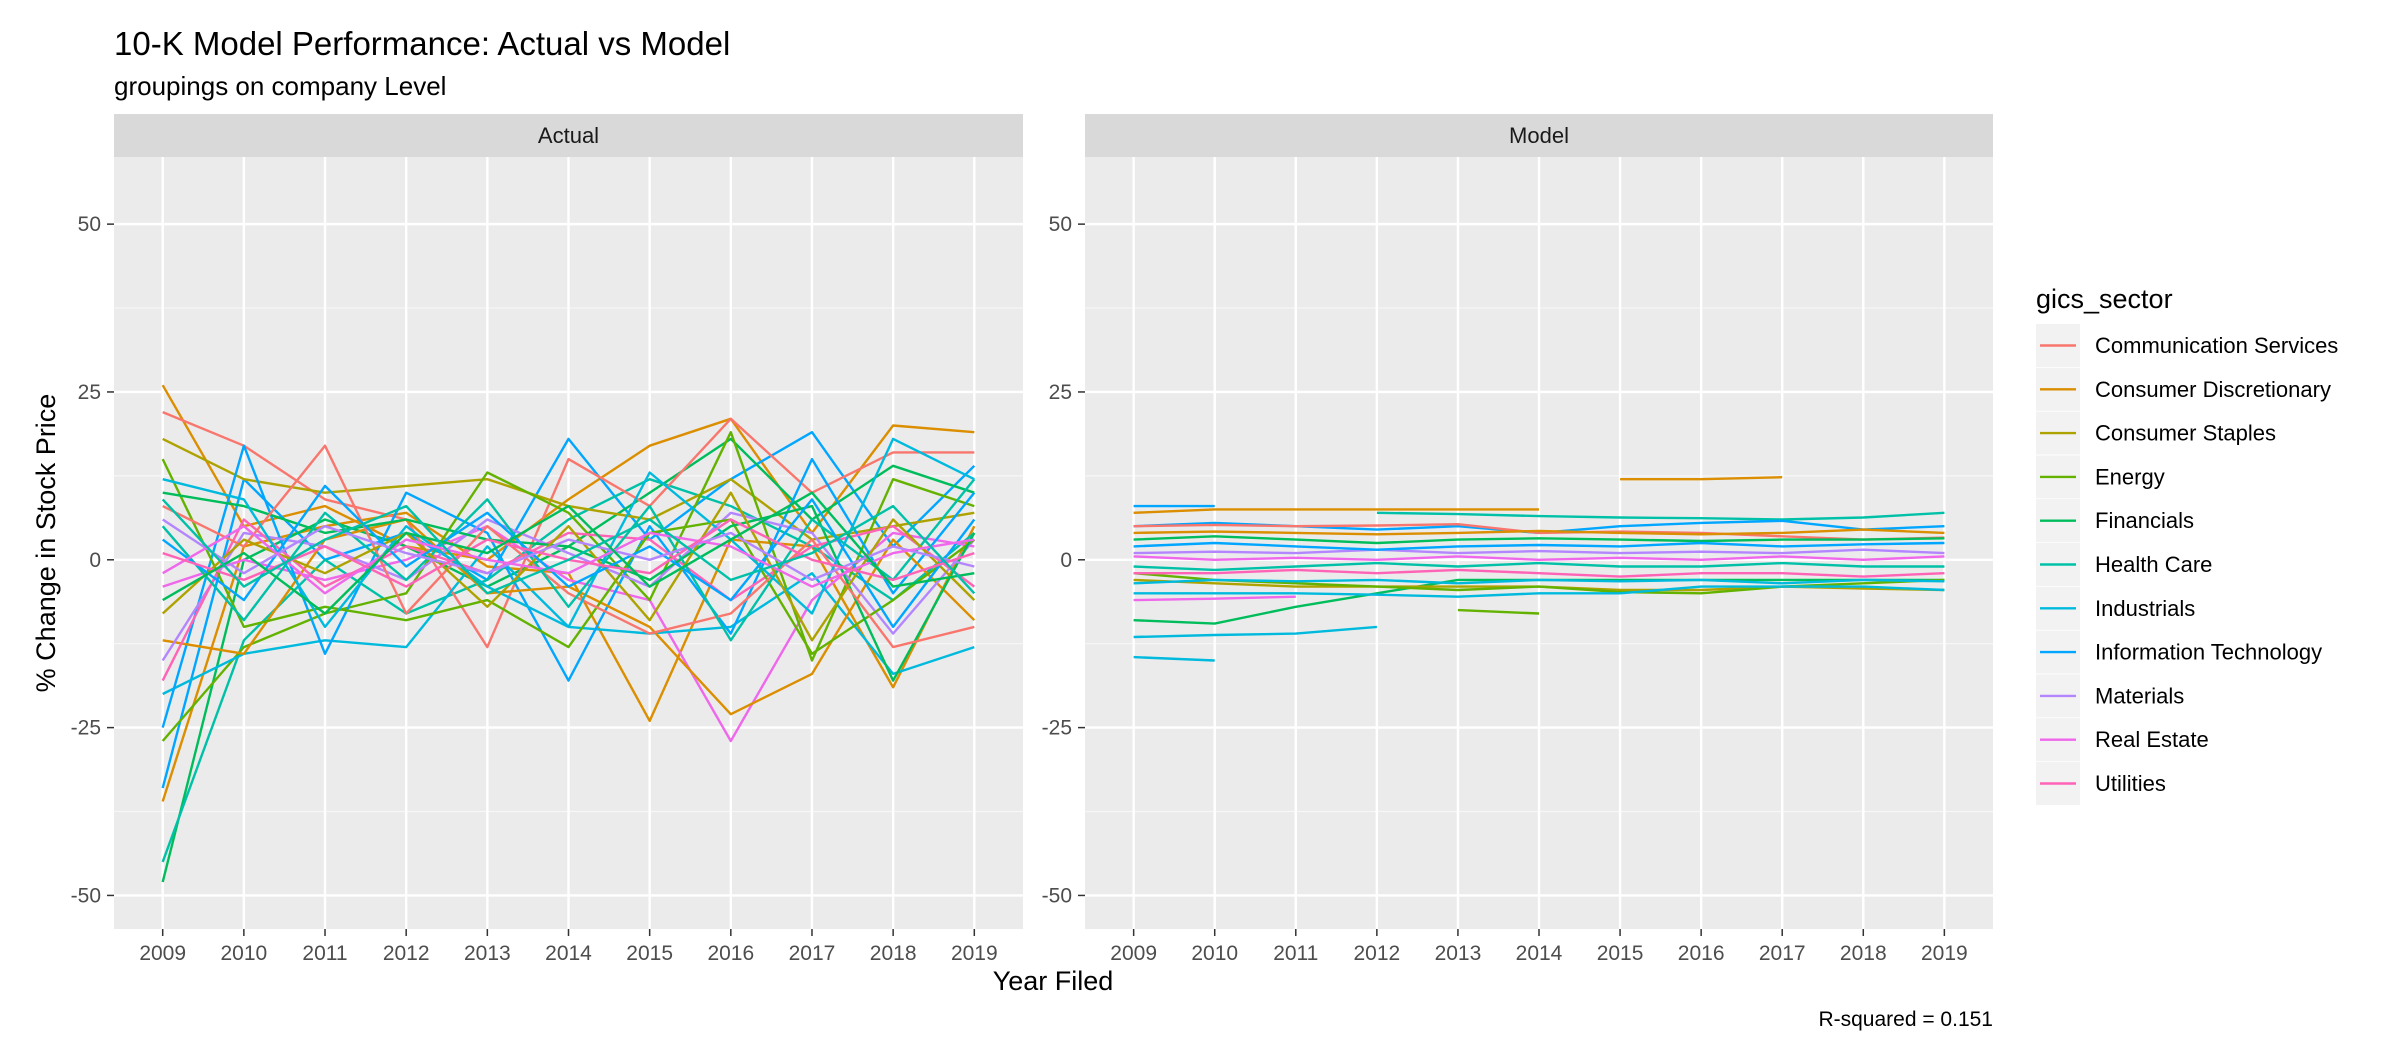  I want to click on strip-model, so click(1539, 135).